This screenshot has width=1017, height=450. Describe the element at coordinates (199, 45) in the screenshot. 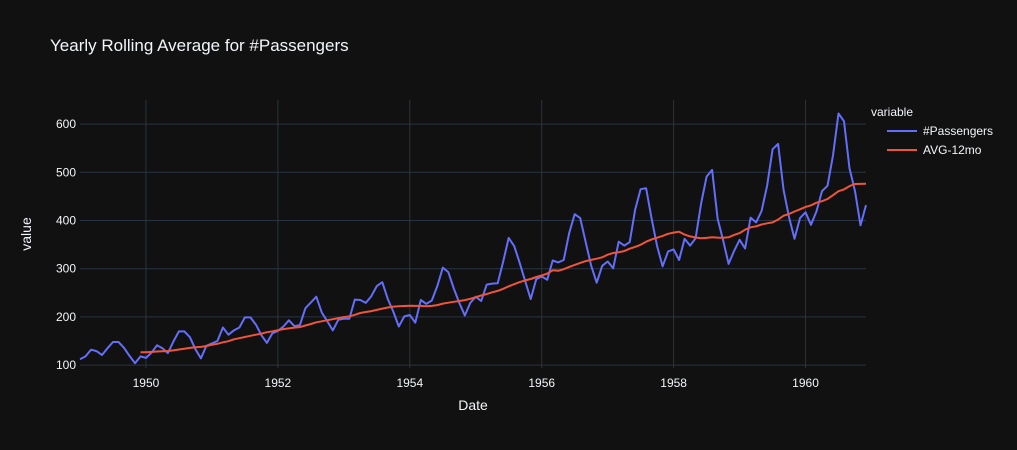

I see `chart-title: Yearly Rolling Average for #Passengers` at that location.